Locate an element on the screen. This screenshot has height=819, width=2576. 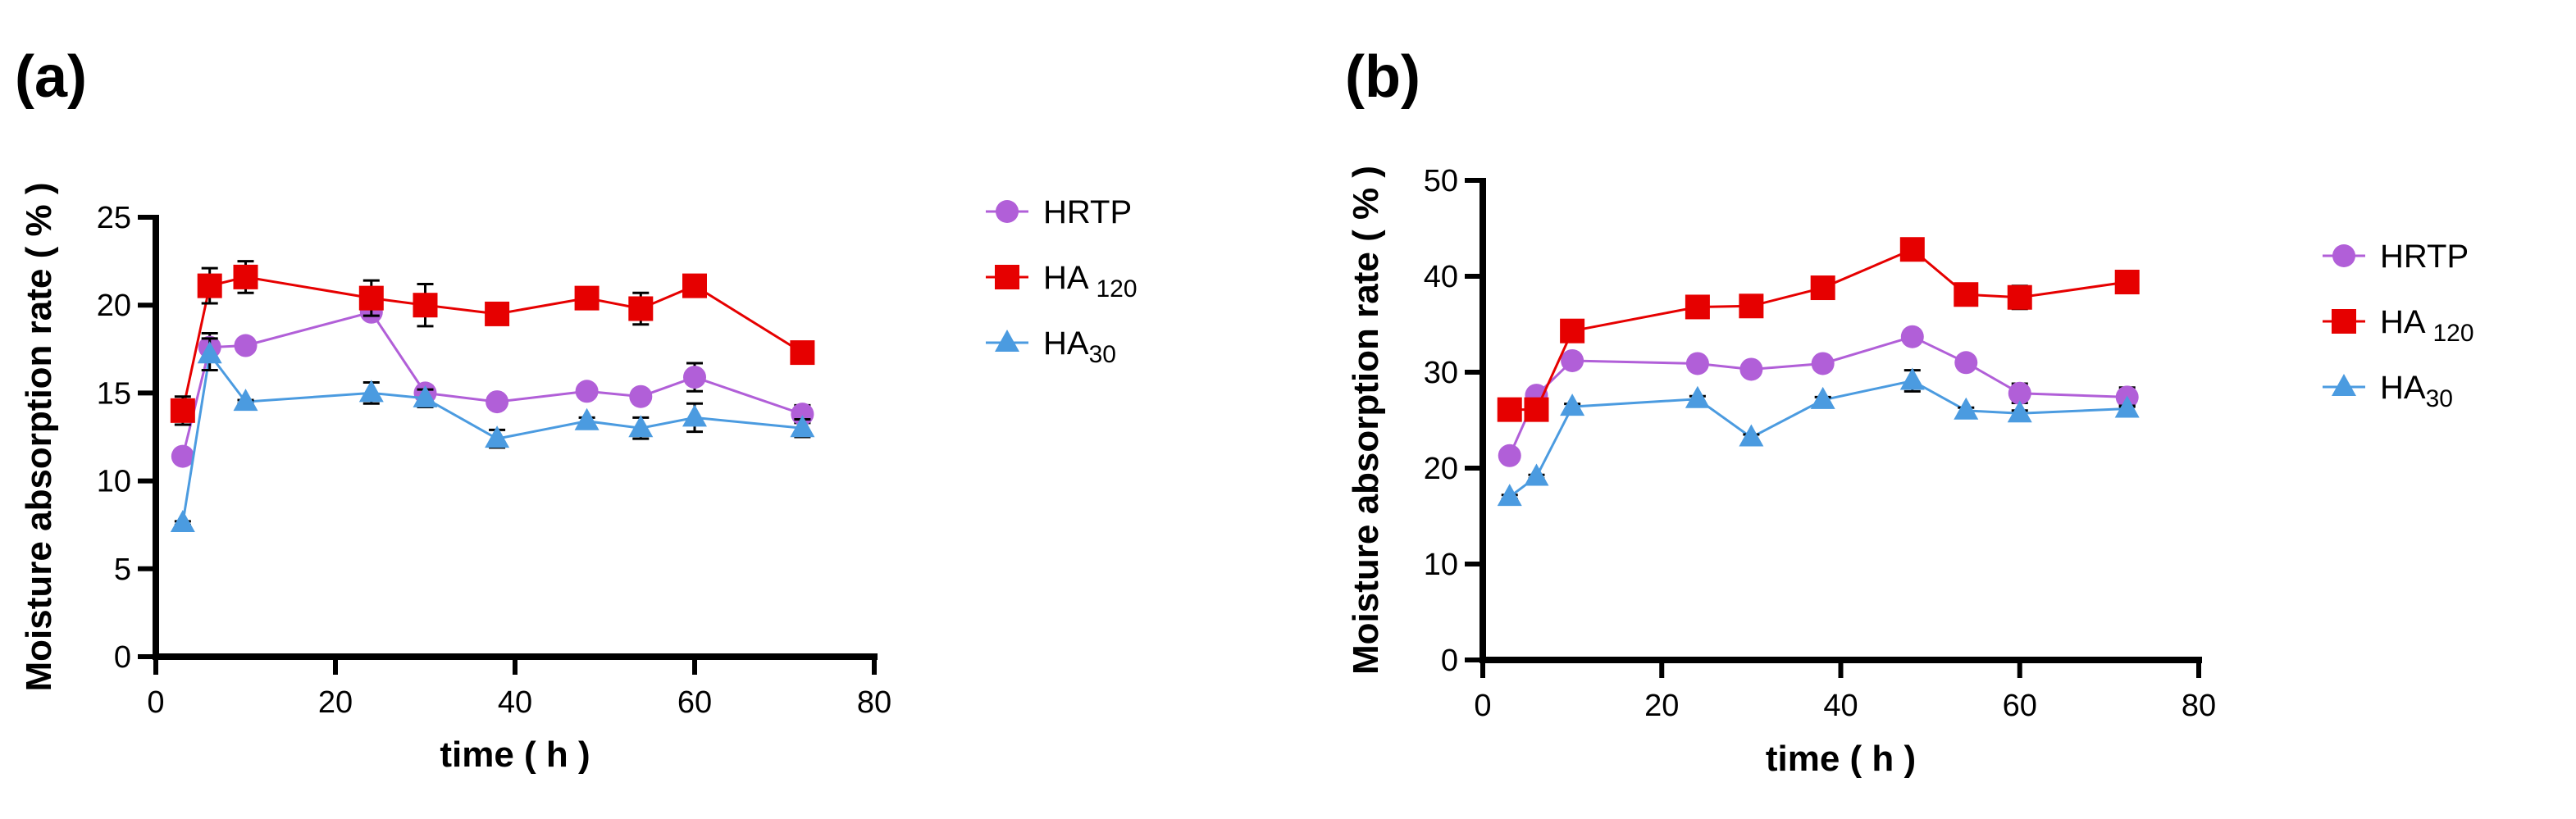
y-tick-label: 25 is located at coordinates (114, 218).